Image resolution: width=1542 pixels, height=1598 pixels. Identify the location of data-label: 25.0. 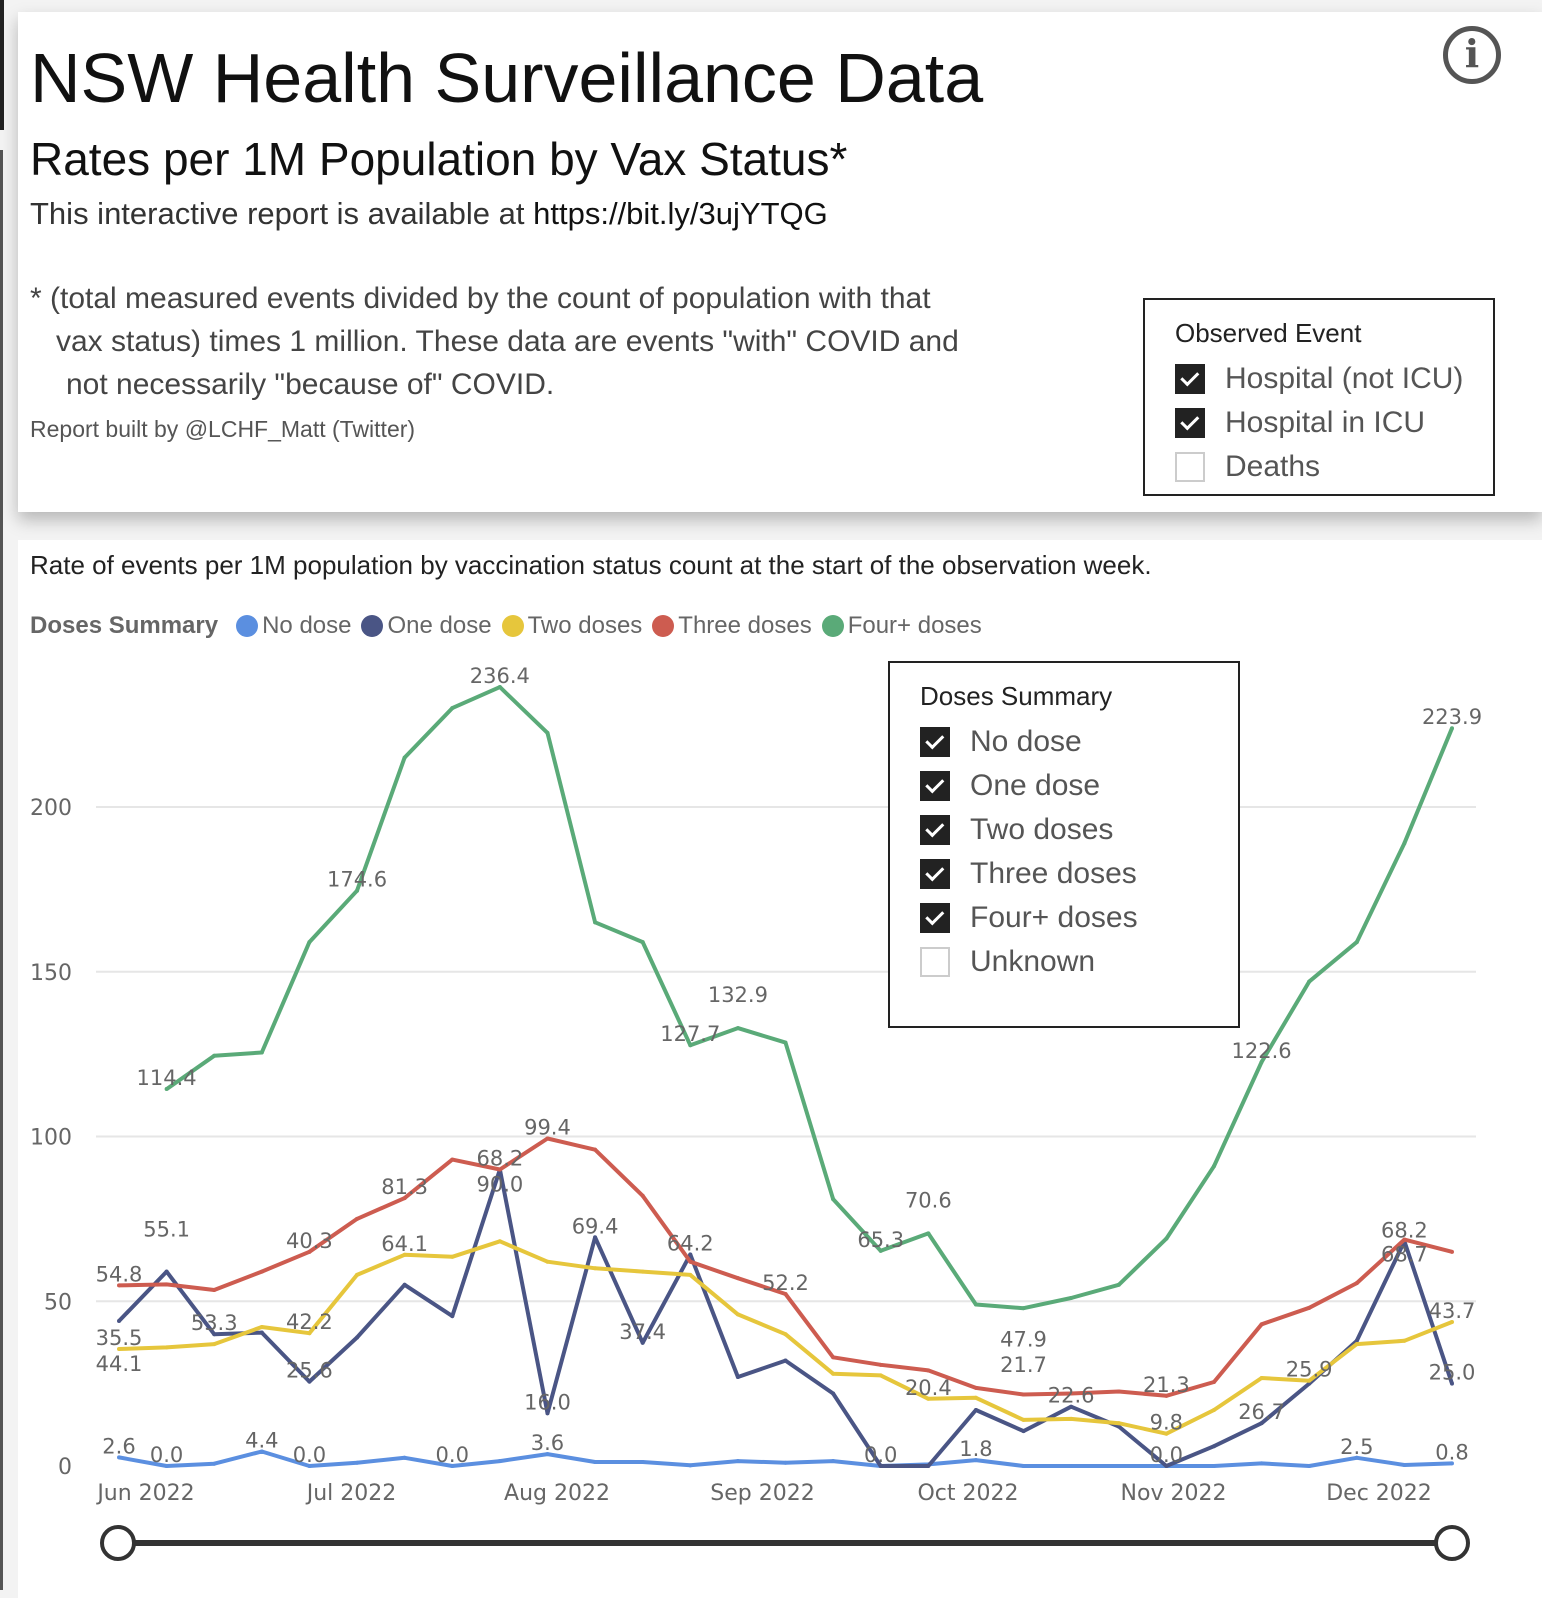
(1452, 1373).